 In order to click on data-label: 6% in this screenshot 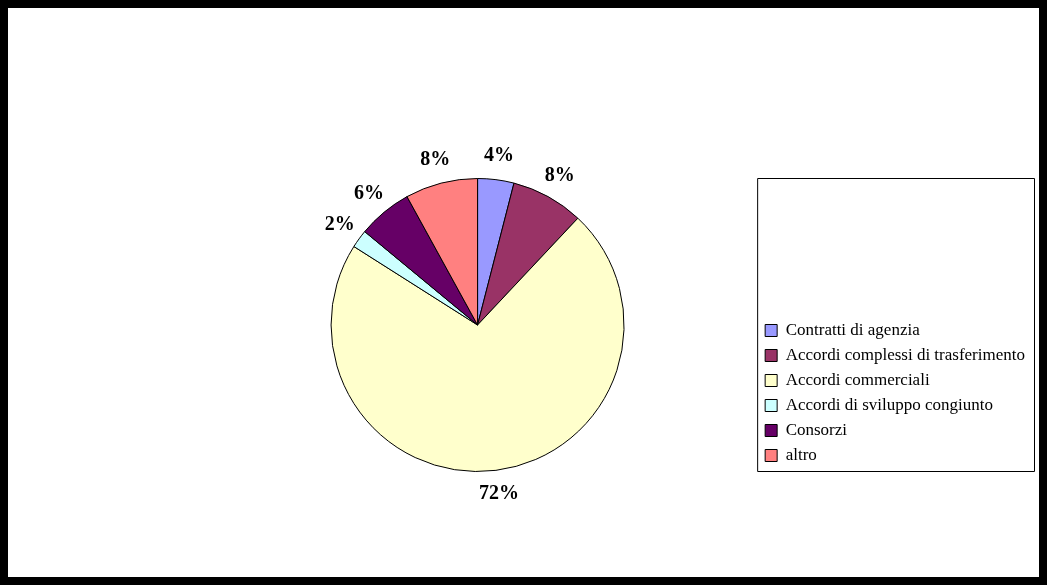, I will do `click(368, 191)`.